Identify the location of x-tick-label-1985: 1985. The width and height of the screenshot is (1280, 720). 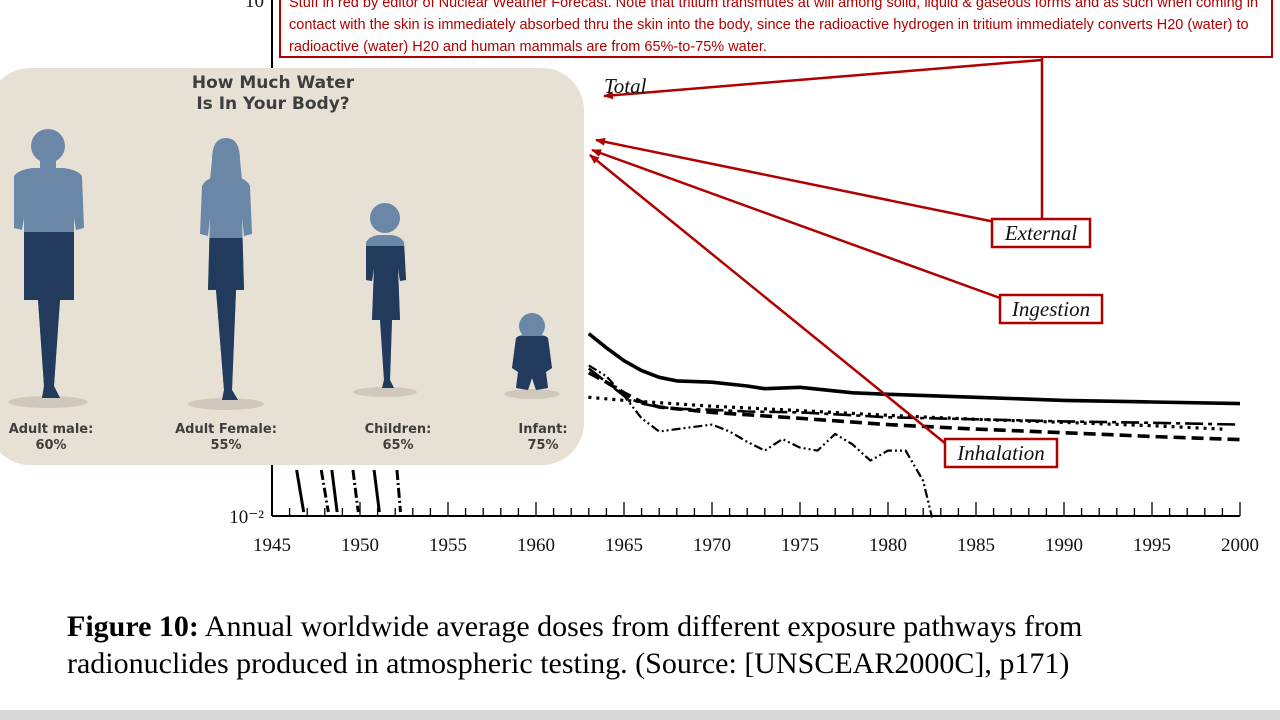
(976, 545).